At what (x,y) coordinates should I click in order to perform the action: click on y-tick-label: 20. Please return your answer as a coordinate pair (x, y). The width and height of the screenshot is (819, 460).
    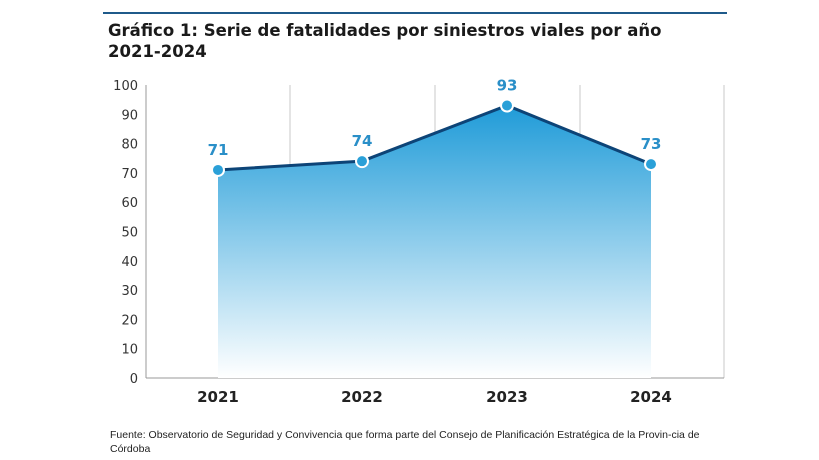
    Looking at the image, I should click on (129, 320).